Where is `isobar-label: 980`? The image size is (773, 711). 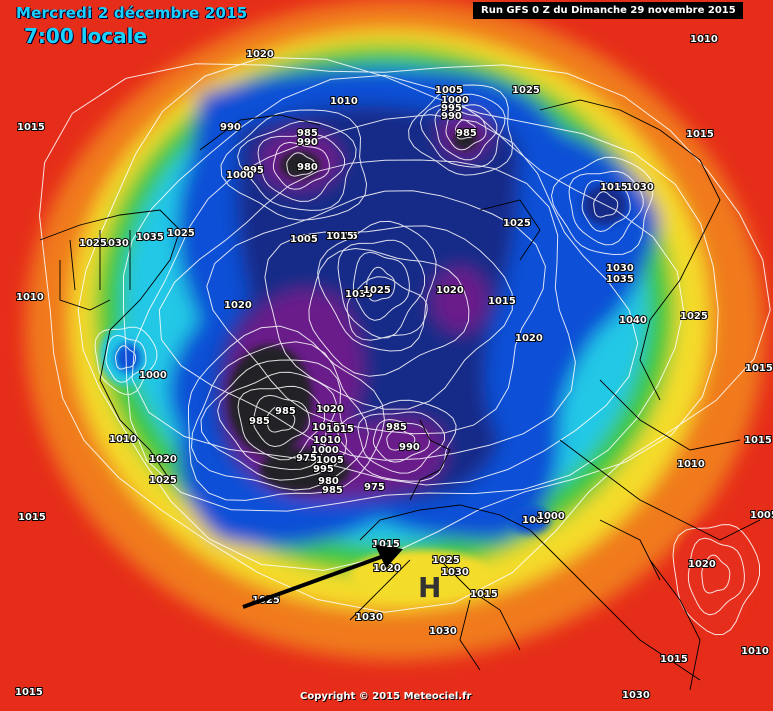 isobar-label: 980 is located at coordinates (307, 167).